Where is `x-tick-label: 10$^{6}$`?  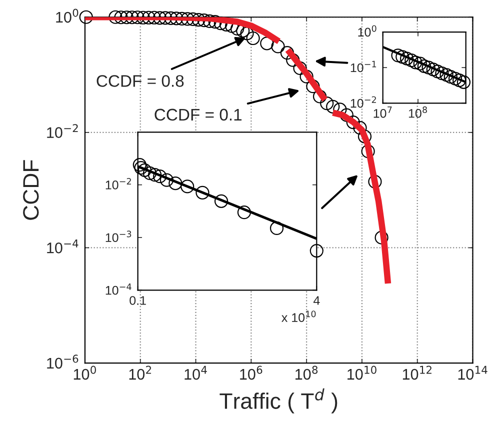
x-tick-label: 10$^{6}$ is located at coordinates (251, 373).